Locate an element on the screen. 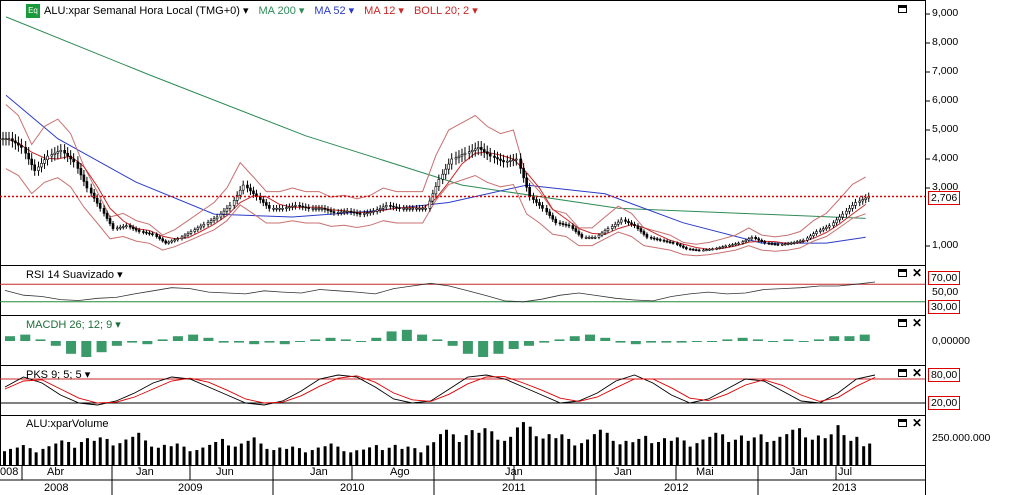 This screenshot has height=495, width=1022. price-tick-label: 6,000 is located at coordinates (945, 100).